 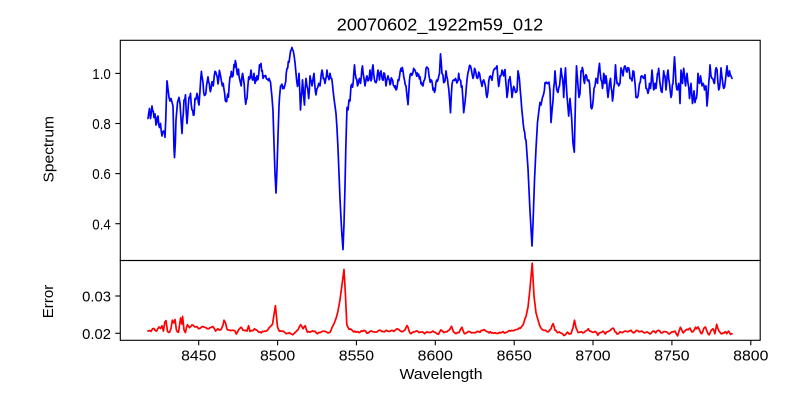 What do you see at coordinates (671, 356) in the screenshot?
I see `svg-text: 8750` at bounding box center [671, 356].